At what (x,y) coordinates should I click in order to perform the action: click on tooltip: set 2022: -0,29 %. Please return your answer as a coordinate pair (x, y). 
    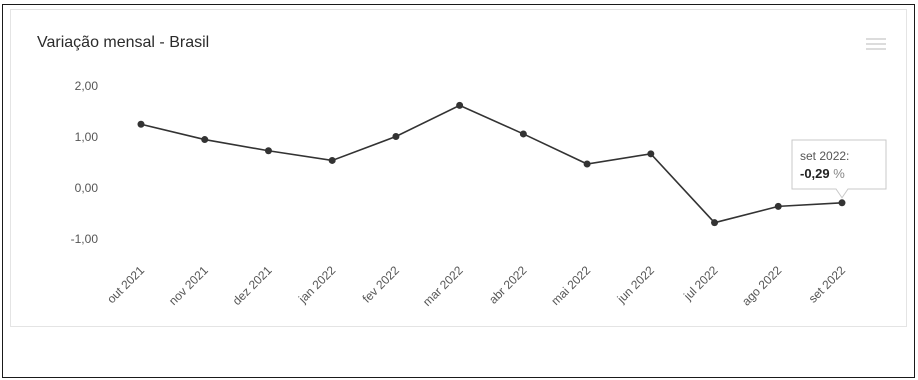
    Looking at the image, I should click on (839, 169).